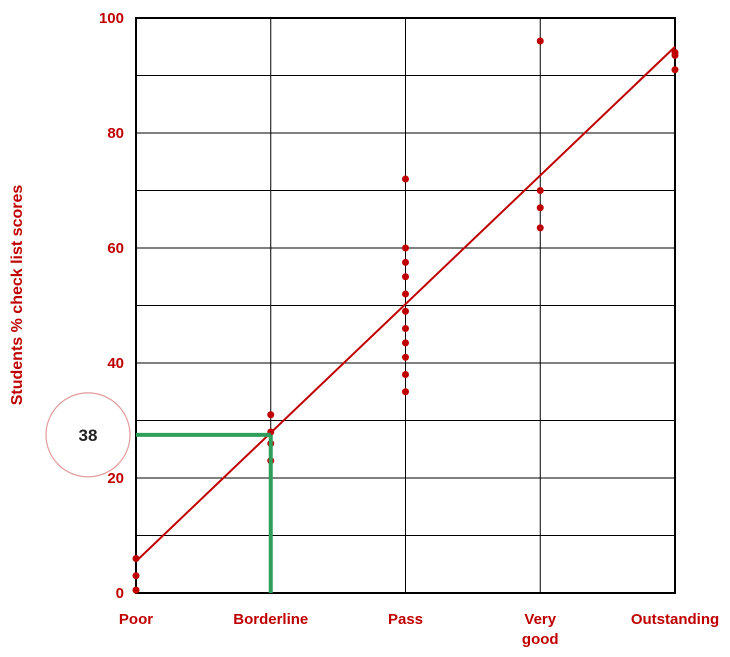 The width and height of the screenshot is (730, 657). What do you see at coordinates (136, 619) in the screenshot?
I see `x-tick-label: Poor` at bounding box center [136, 619].